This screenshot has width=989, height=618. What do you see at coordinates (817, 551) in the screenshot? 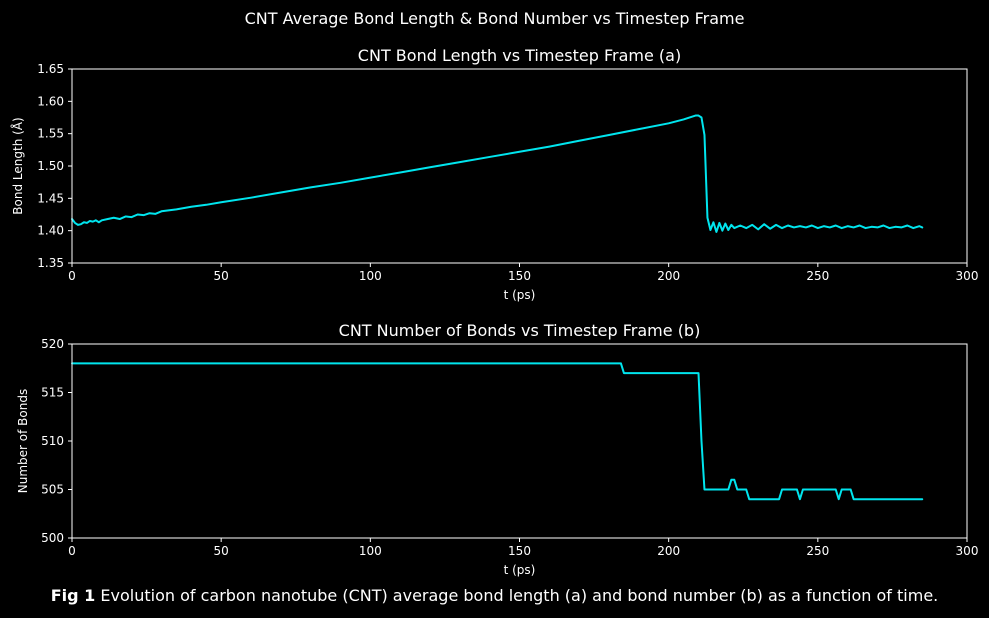
I see `chart-b-xtick-label: 250` at bounding box center [817, 551].